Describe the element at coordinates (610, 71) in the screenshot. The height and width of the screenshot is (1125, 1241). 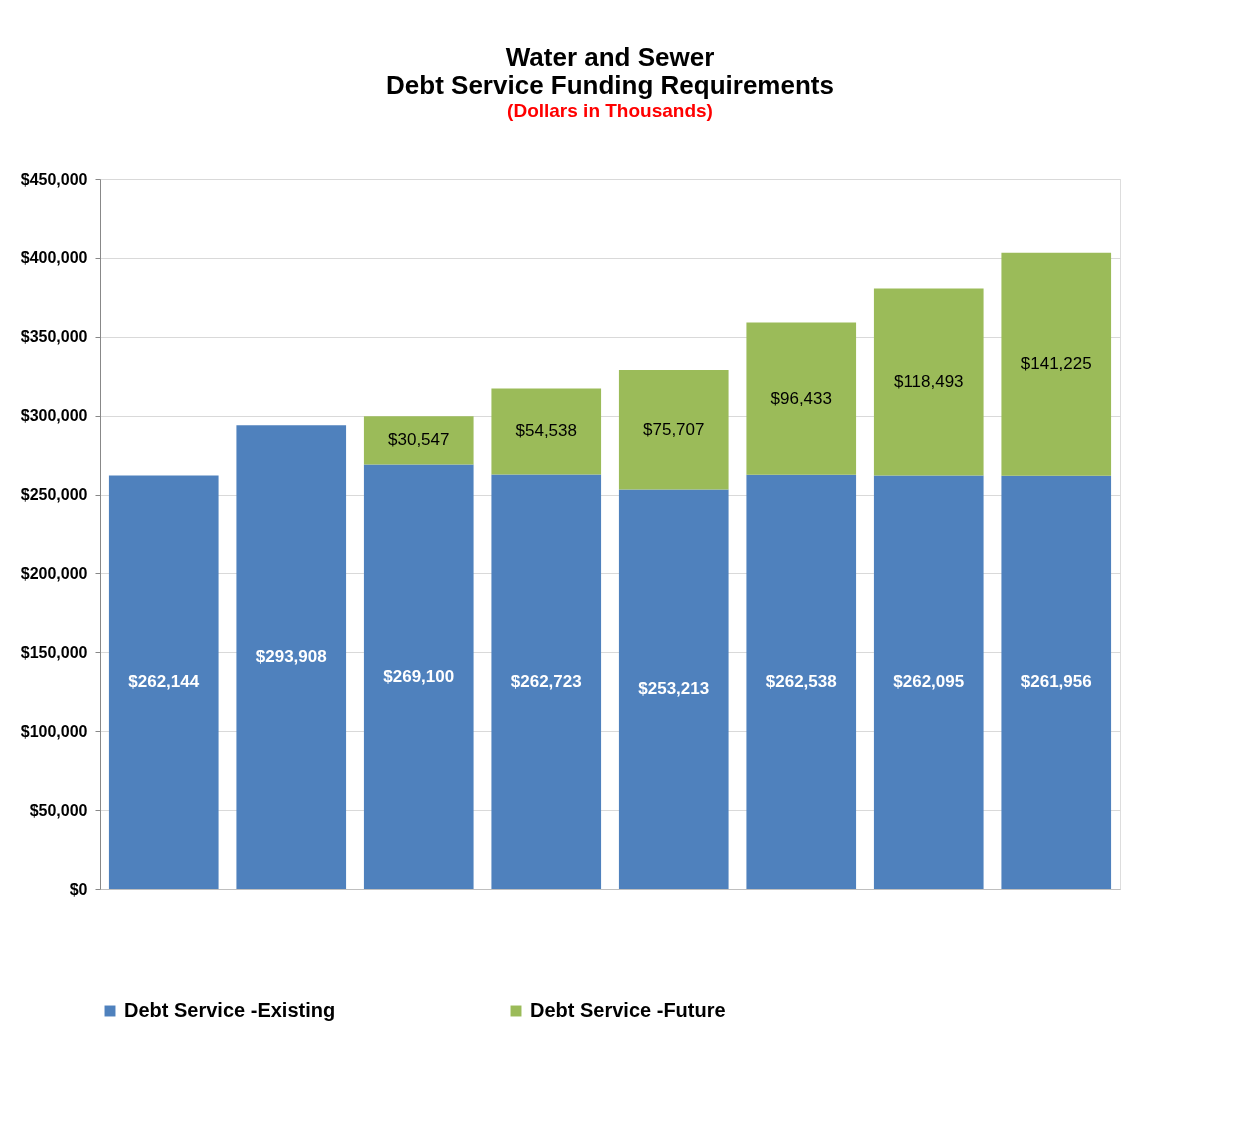
I see `chart-title: Water and Sewer Debt Service Funding Requirements` at that location.